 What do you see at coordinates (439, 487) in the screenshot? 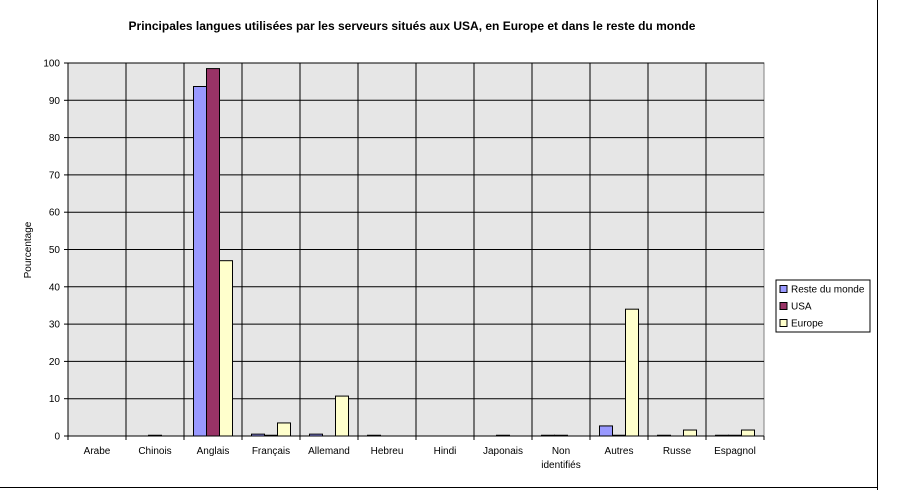
I see `frame-border-bottom` at bounding box center [439, 487].